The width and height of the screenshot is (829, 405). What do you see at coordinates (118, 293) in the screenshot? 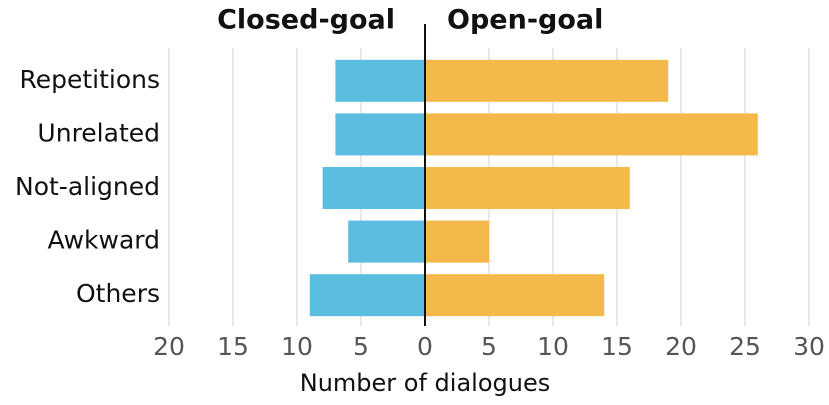
I see `y-tick-label: Others` at bounding box center [118, 293].